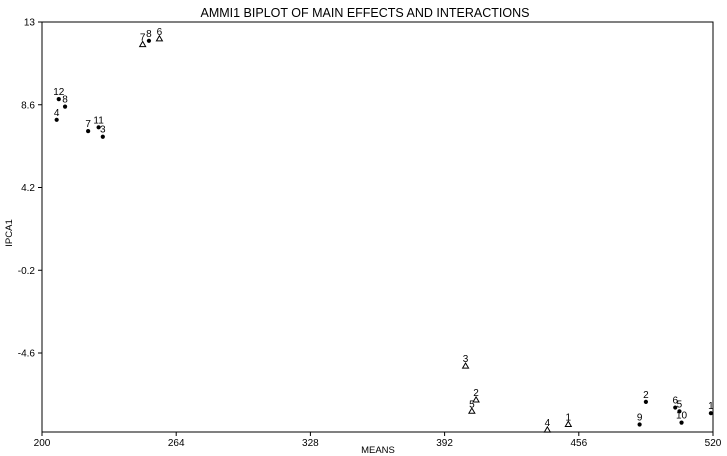  I want to click on x-tick-label: 264, so click(176, 443).